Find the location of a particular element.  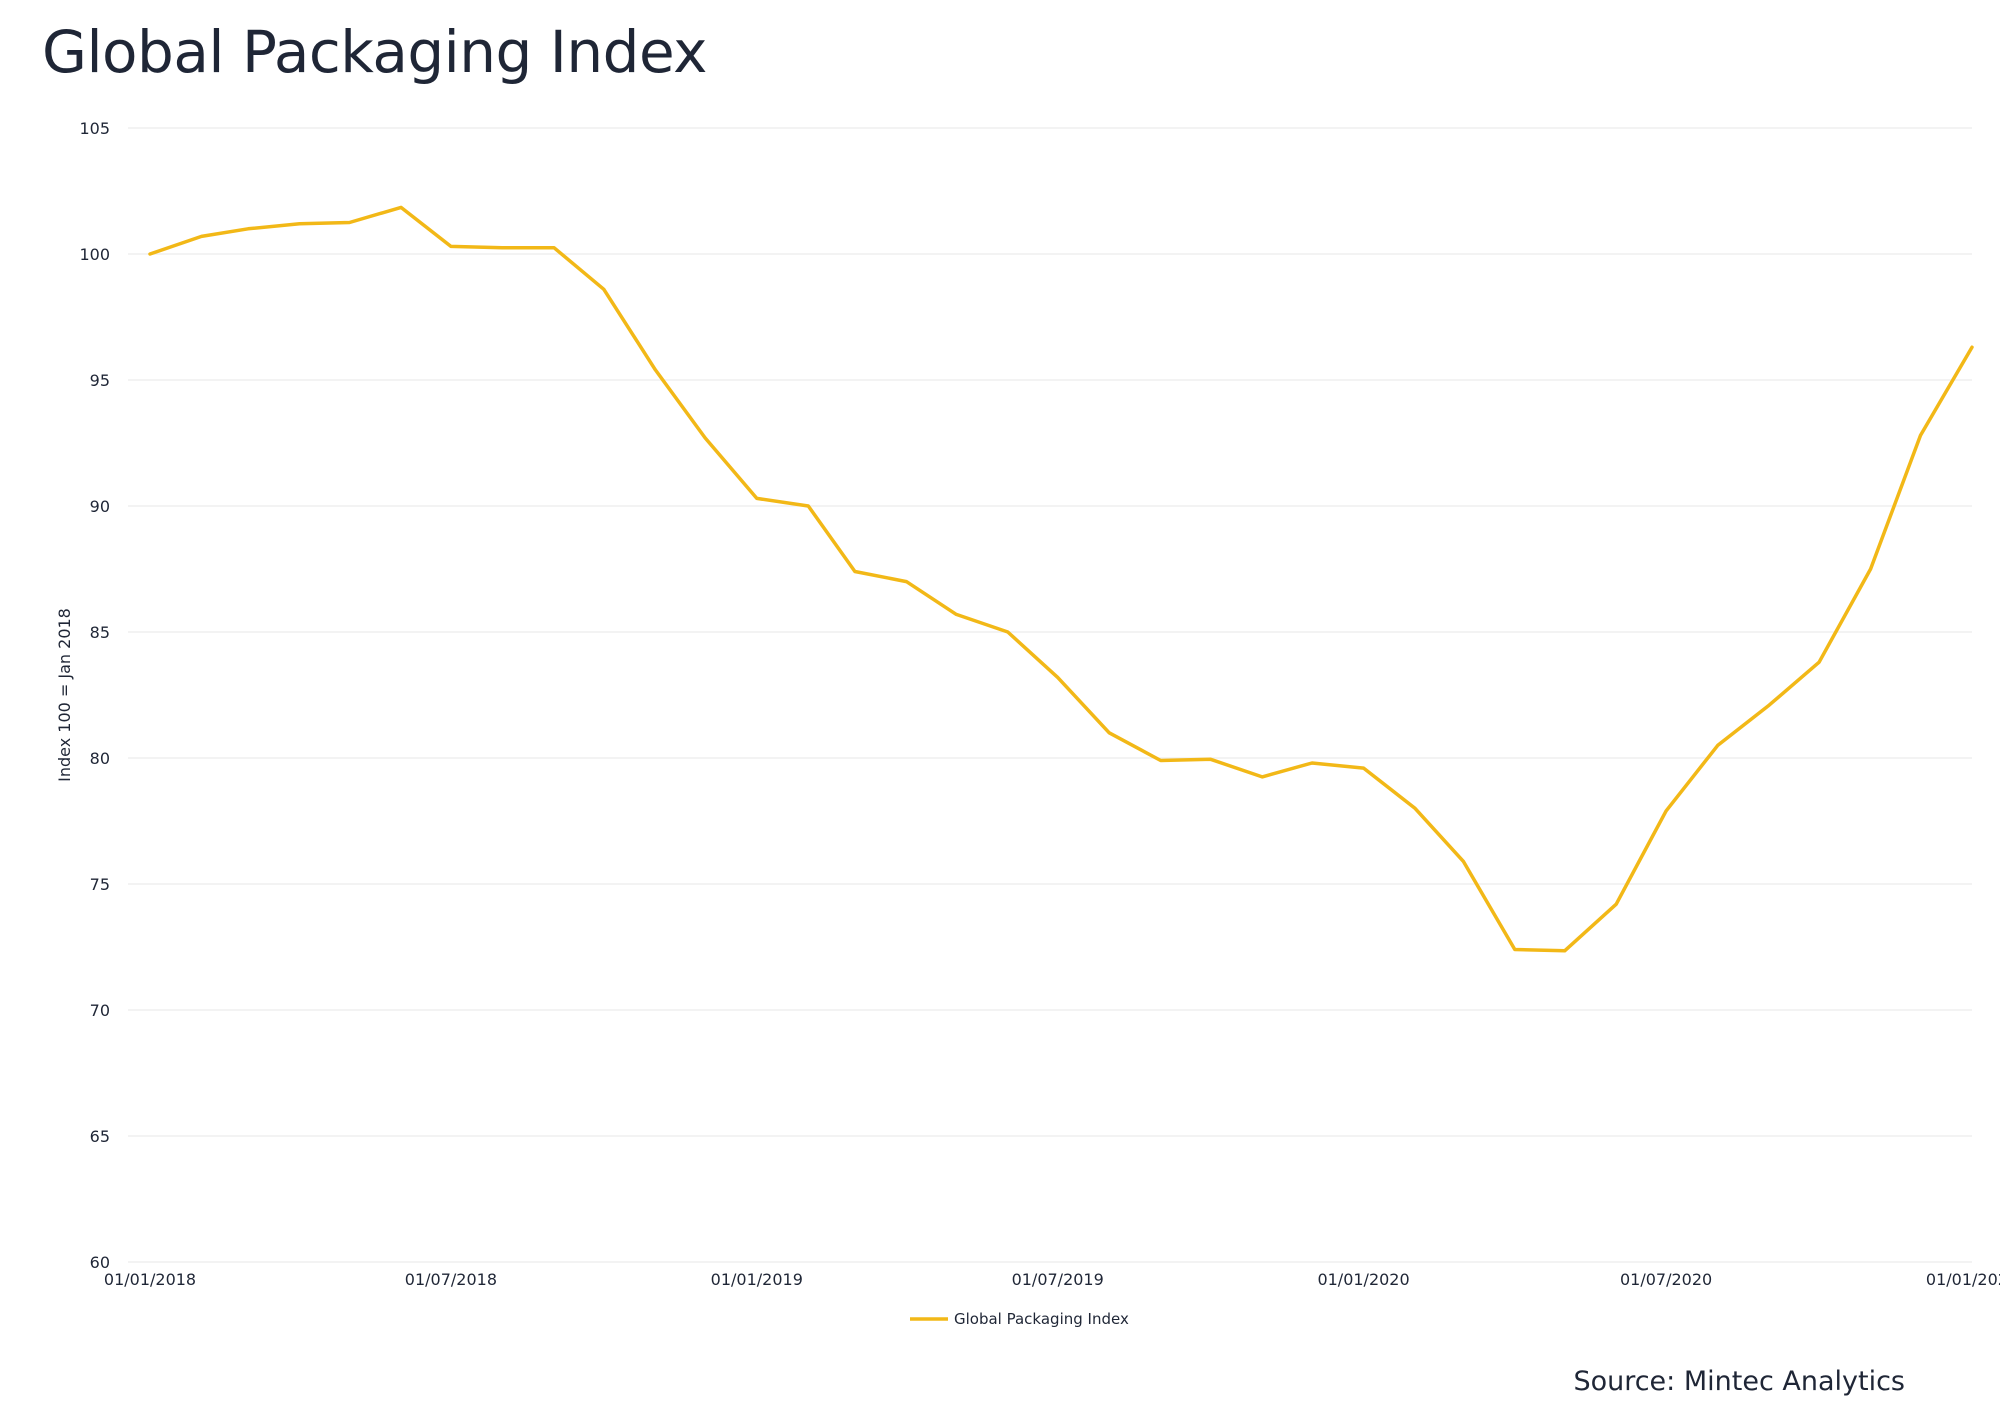

y-tick-label: 85 is located at coordinates (100, 632).